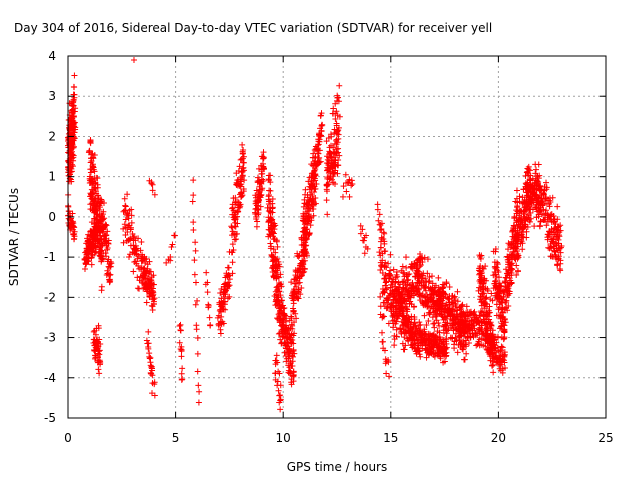 This screenshot has height=480, width=640. I want to click on y-tick-label: 2, so click(52, 136).